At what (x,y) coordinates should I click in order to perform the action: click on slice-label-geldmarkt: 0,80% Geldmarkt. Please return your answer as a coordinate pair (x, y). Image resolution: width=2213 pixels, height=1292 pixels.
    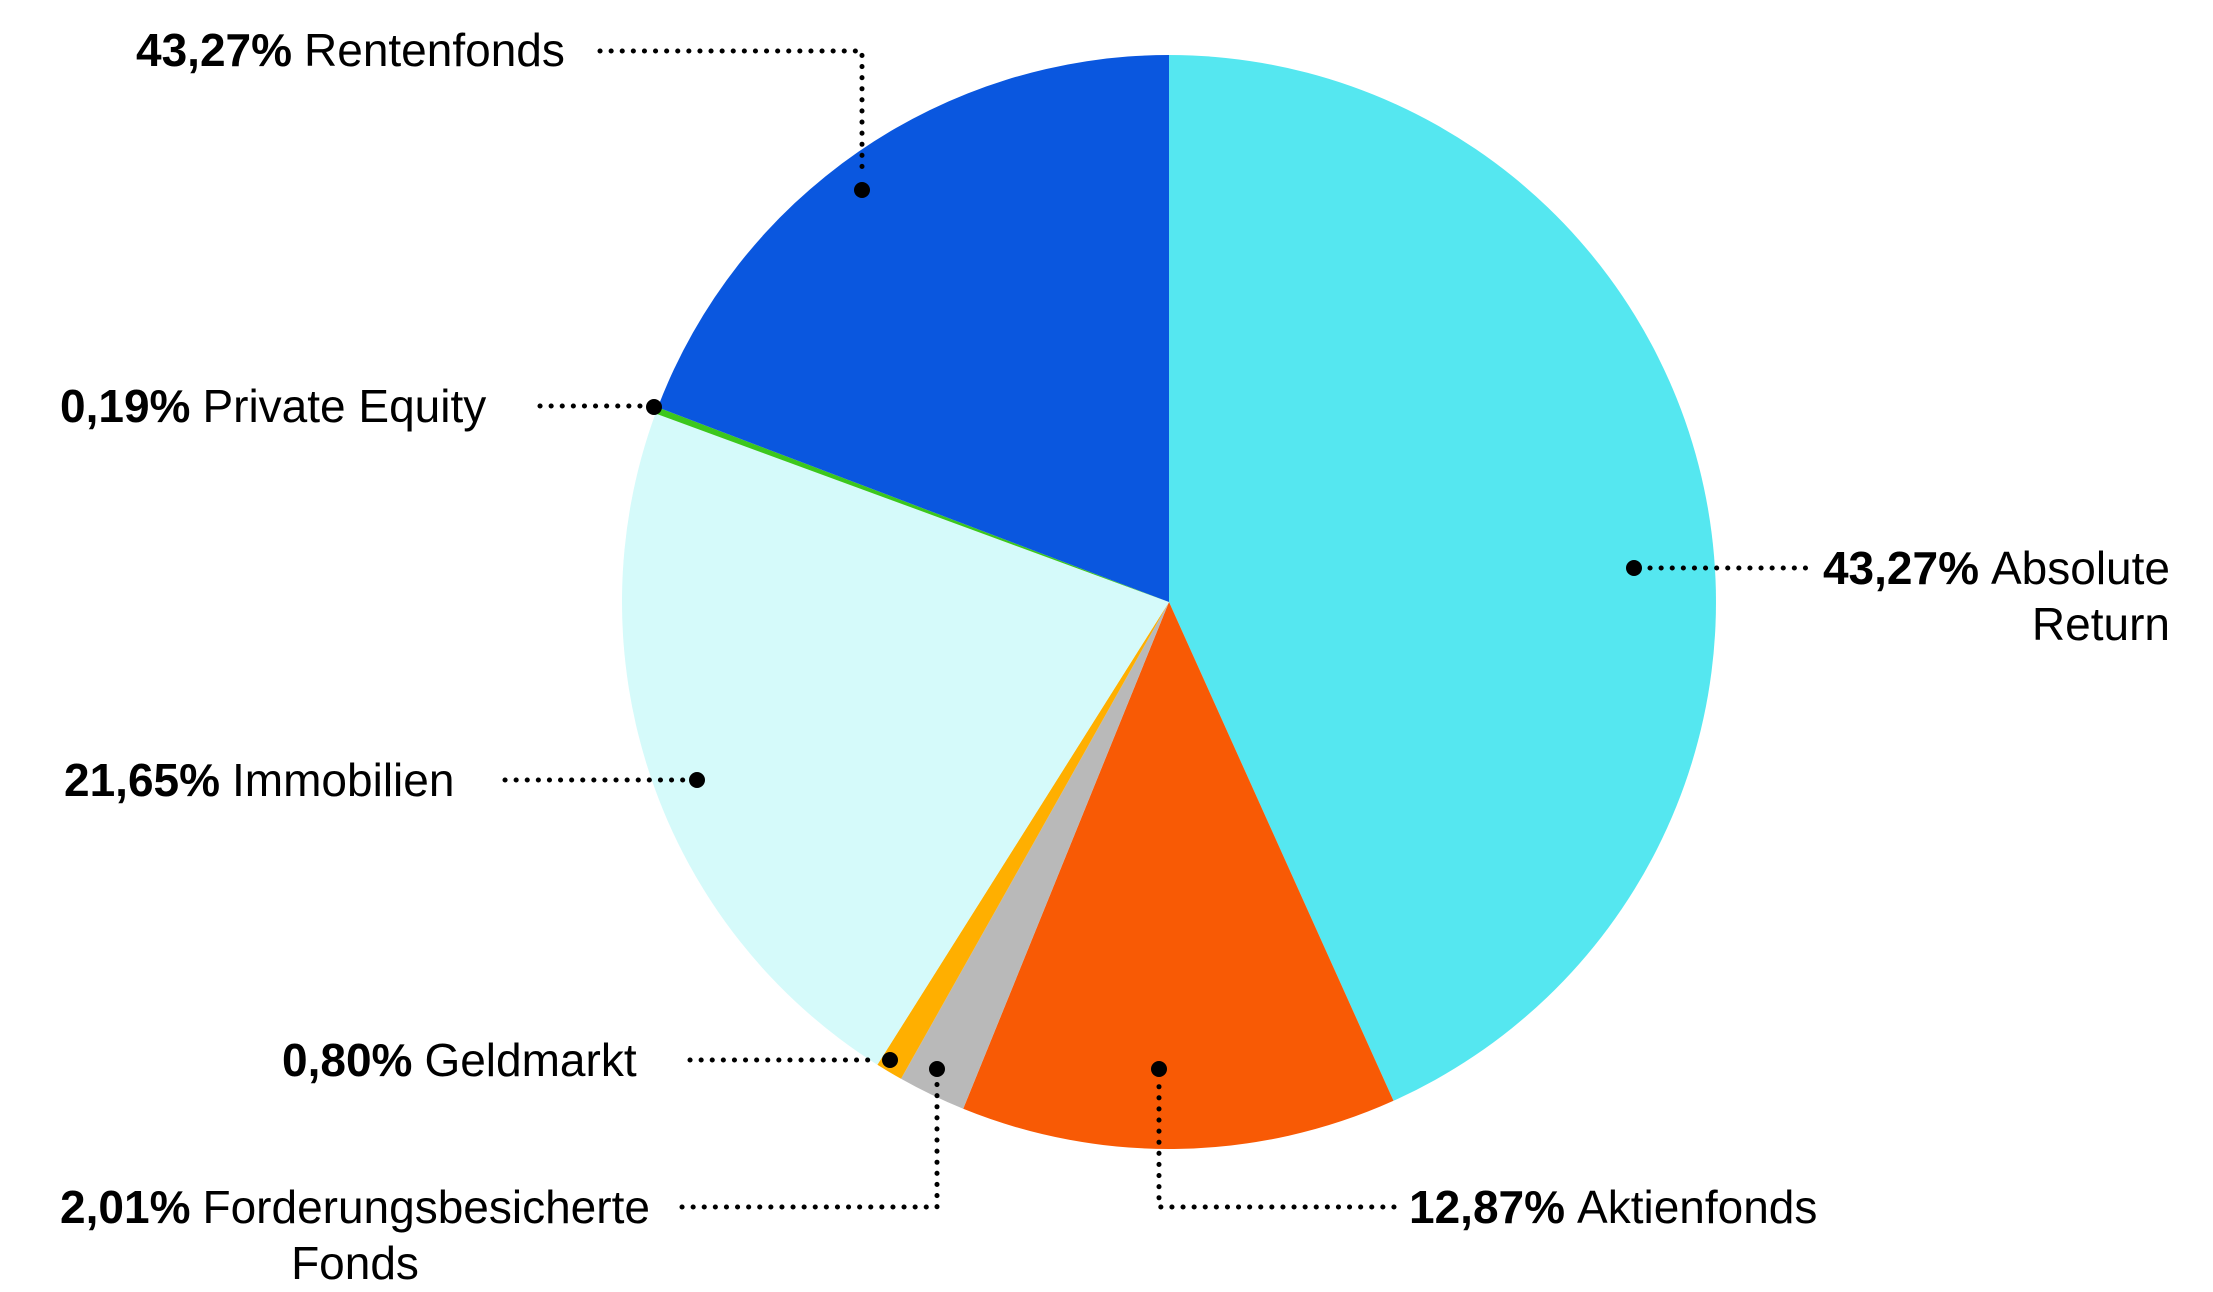
    Looking at the image, I should click on (459, 1060).